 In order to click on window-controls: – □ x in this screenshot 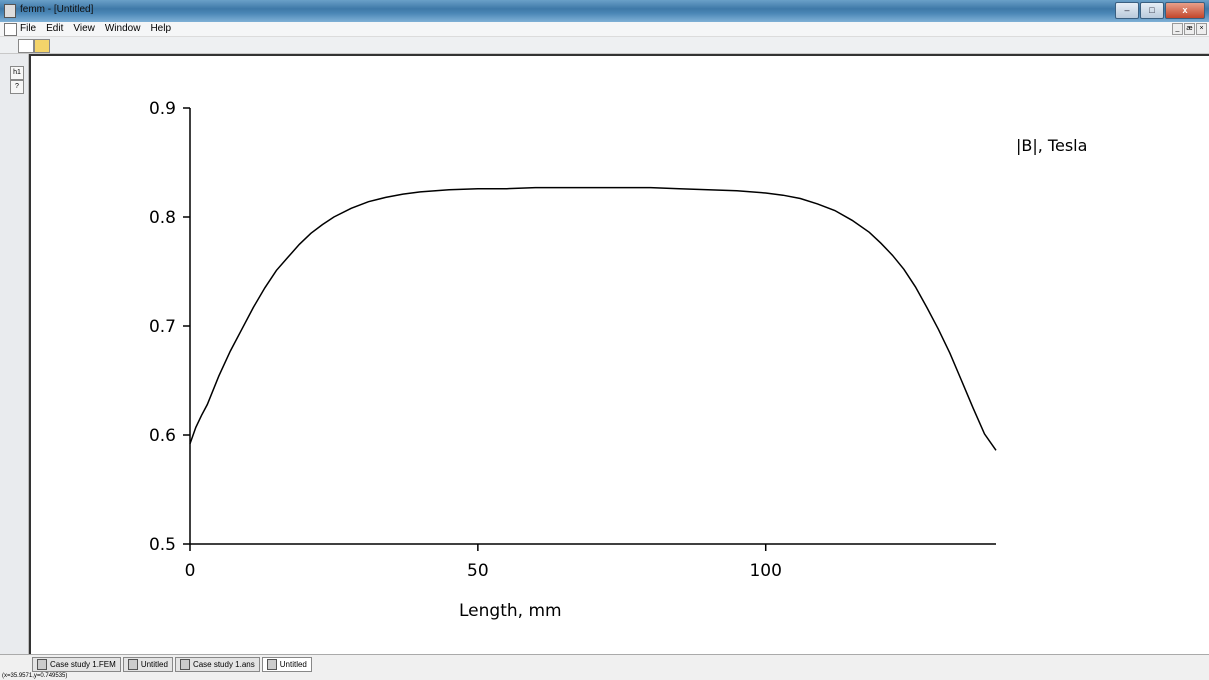, I will do `click(1160, 10)`.